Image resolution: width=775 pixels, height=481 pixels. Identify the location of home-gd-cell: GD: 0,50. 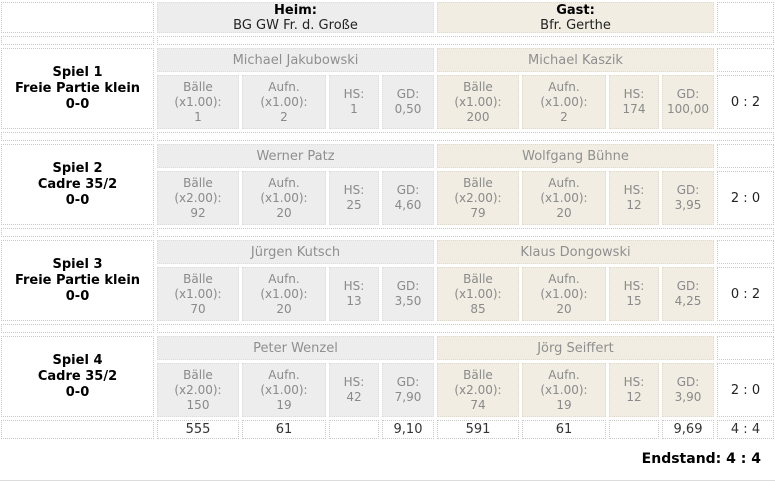
(408, 102).